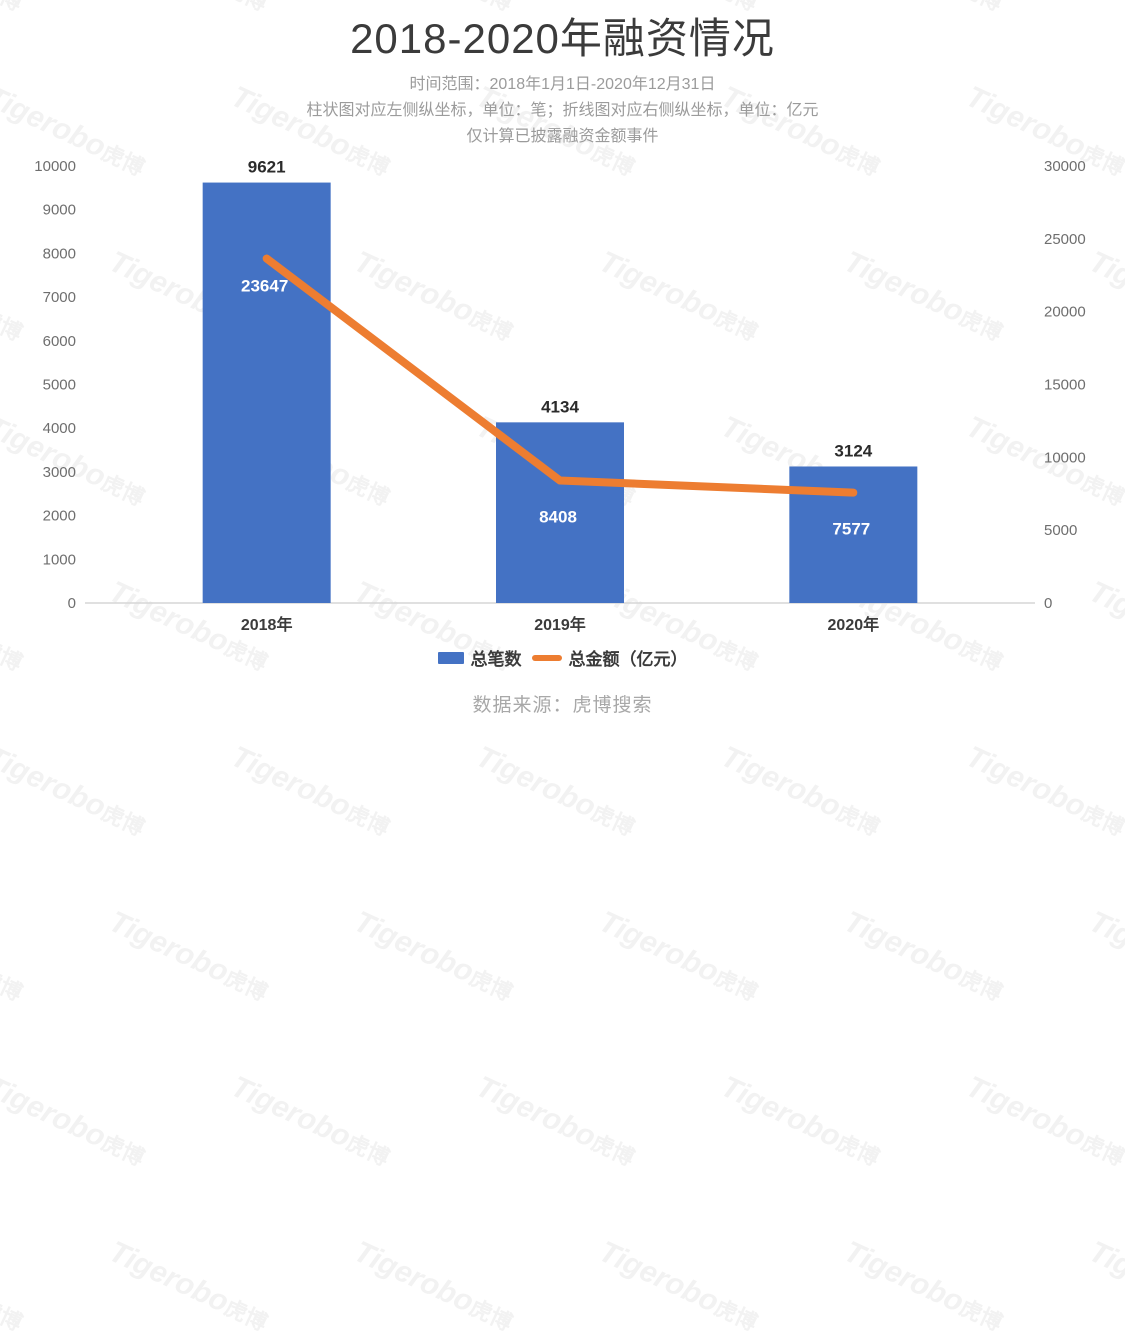 The width and height of the screenshot is (1125, 1338). Describe the element at coordinates (450, 657) in the screenshot. I see `legend-bar-swatch-icon` at that location.